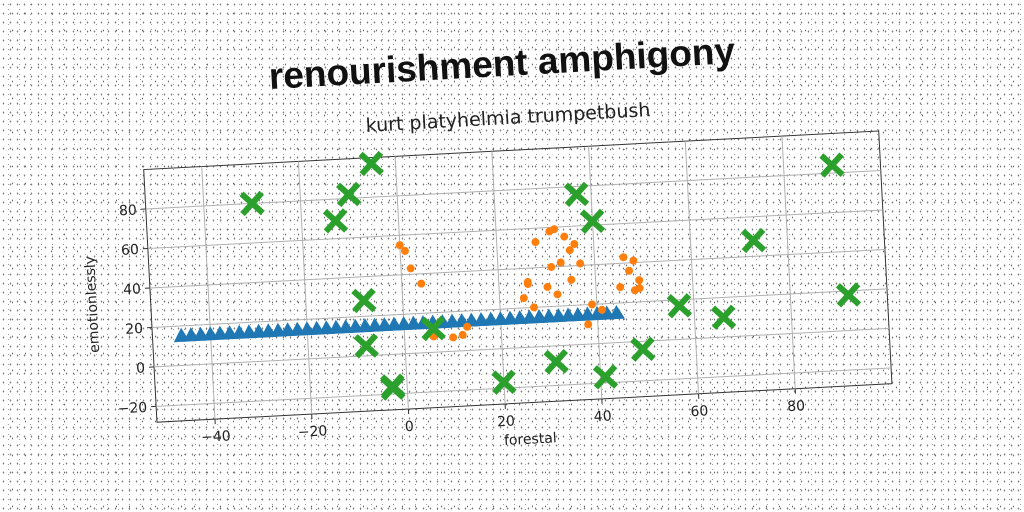 The image size is (1024, 512). Describe the element at coordinates (312, 432) in the screenshot. I see `x-tick-label: −20` at that location.